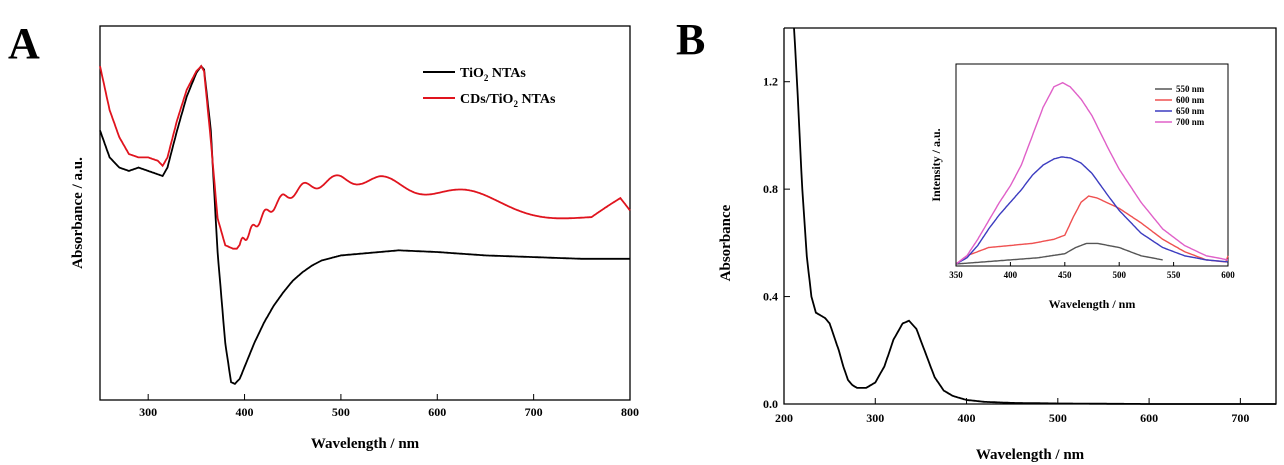 This screenshot has width=1284, height=465. What do you see at coordinates (1228, 275) in the screenshot?
I see `inset-x-tick-label: 600` at bounding box center [1228, 275].